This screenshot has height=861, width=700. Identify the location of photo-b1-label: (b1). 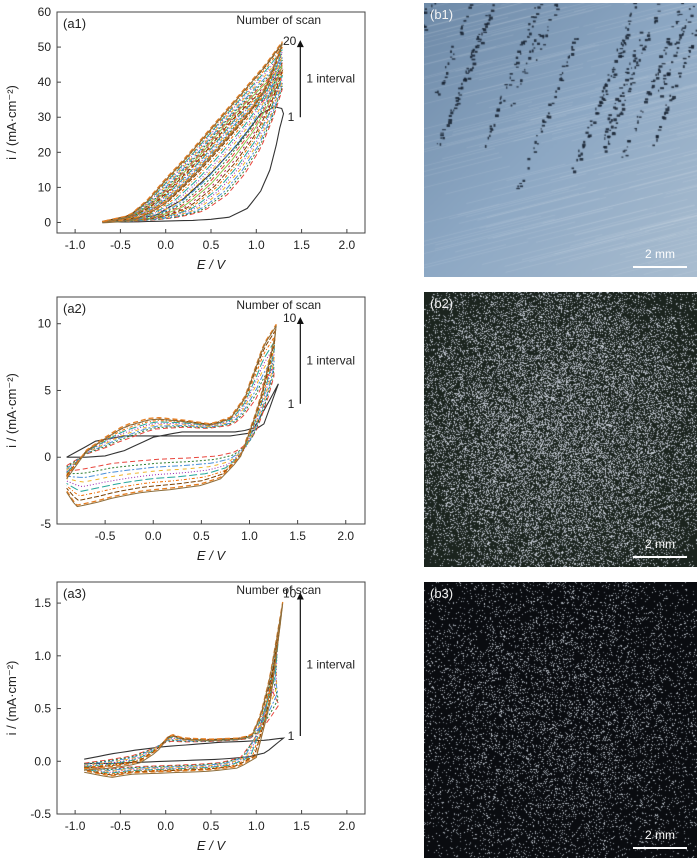
(442, 14).